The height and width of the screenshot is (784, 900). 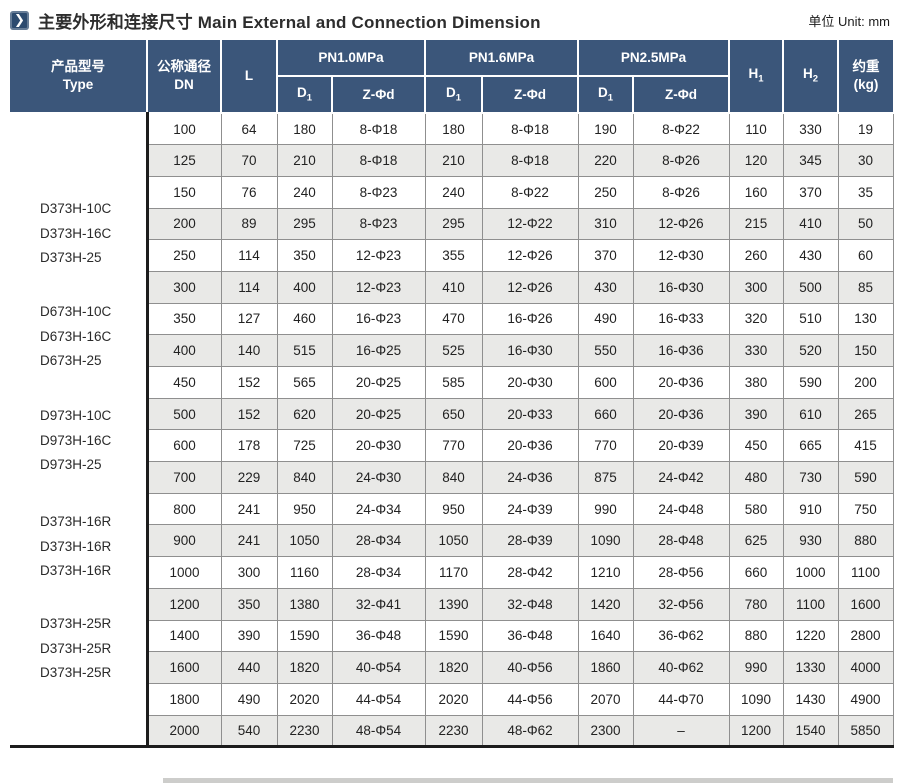 What do you see at coordinates (810, 731) in the screenshot?
I see `data-cell: 1540` at bounding box center [810, 731].